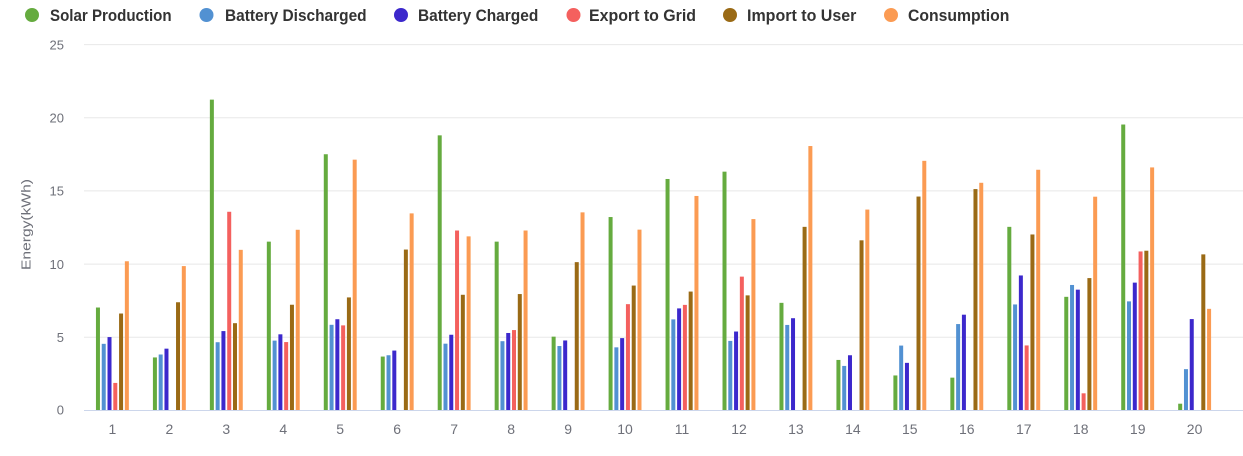 This screenshot has height=456, width=1243. What do you see at coordinates (296, 15) in the screenshot?
I see `svg-text: Battery Discharged` at bounding box center [296, 15].